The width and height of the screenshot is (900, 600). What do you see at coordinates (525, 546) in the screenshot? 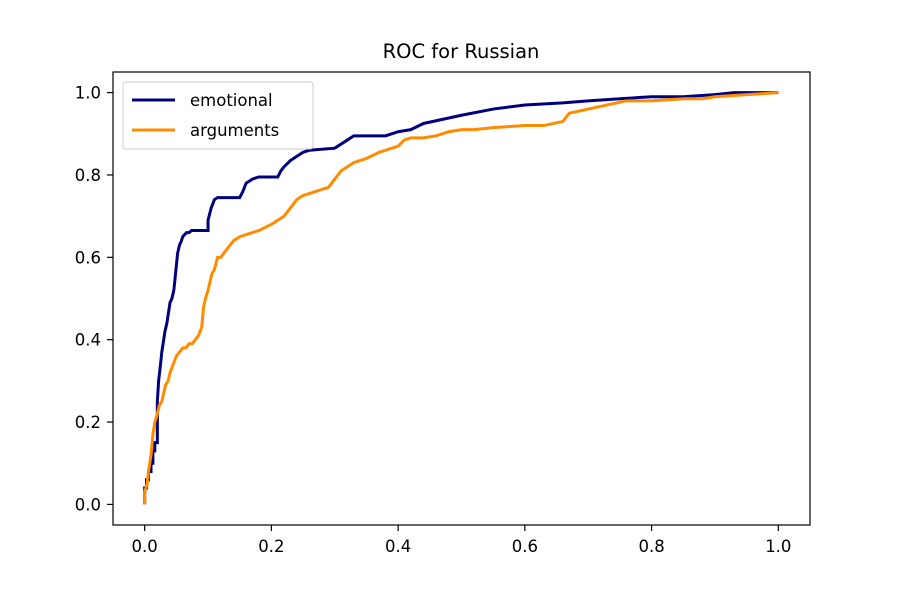
I see `x-tick-label: 0.6` at bounding box center [525, 546].